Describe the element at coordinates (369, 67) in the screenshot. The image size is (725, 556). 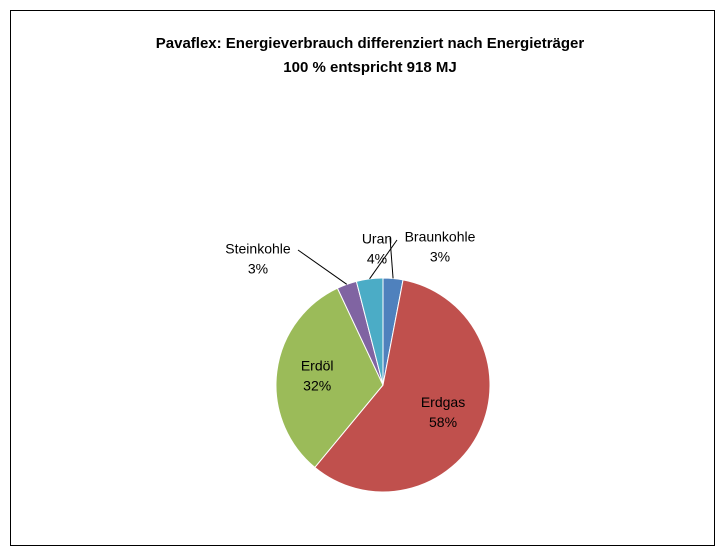
I see `chart-subtitle: 100 % entspricht 918 MJ` at that location.